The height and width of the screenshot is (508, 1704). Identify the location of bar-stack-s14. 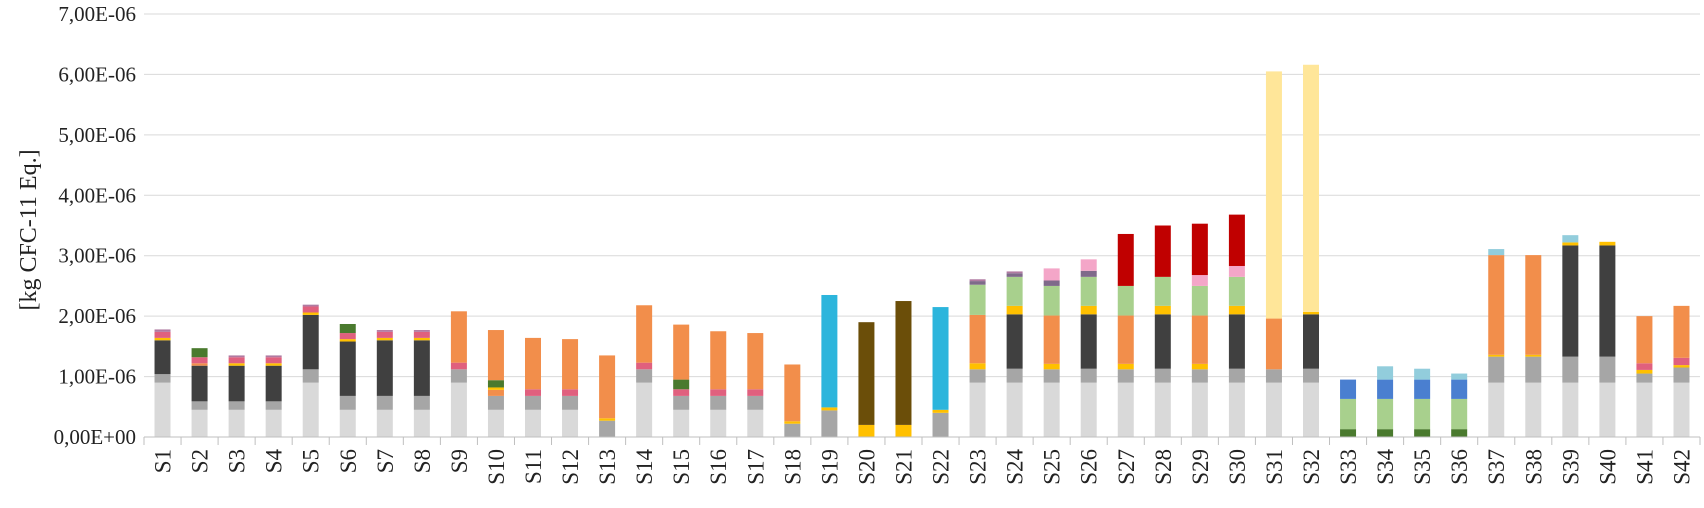
(644, 371).